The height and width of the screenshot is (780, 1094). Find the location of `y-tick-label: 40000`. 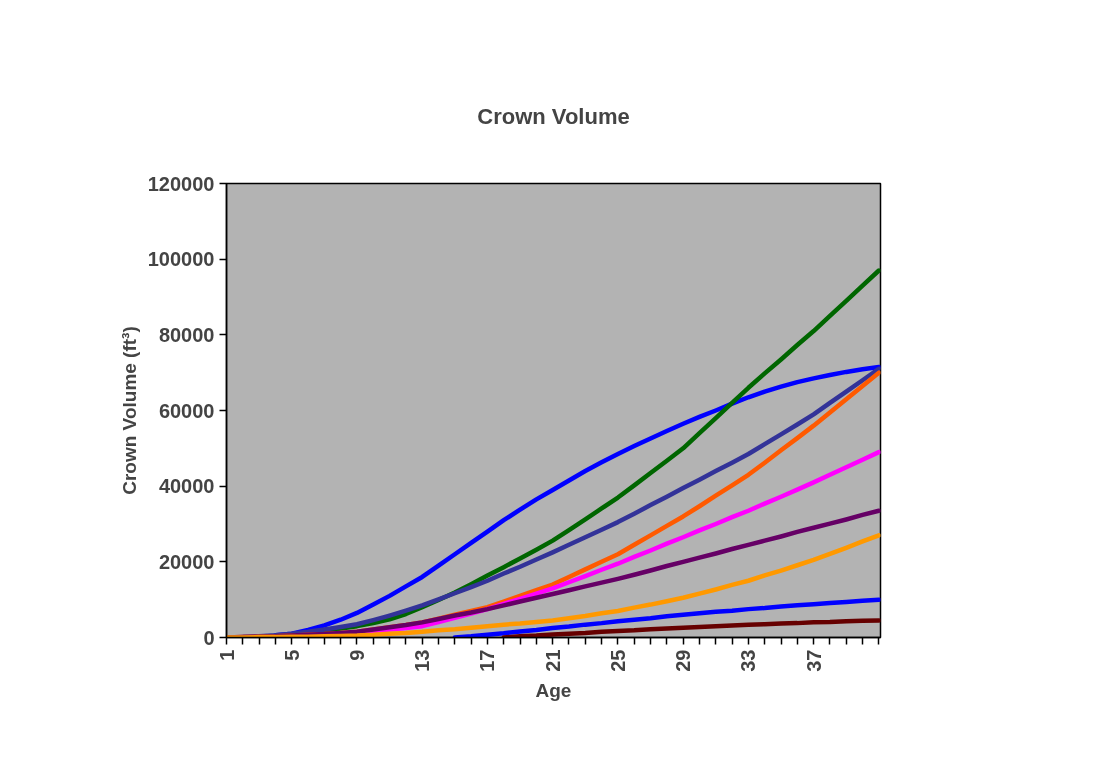

y-tick-label: 40000 is located at coordinates (186, 486).